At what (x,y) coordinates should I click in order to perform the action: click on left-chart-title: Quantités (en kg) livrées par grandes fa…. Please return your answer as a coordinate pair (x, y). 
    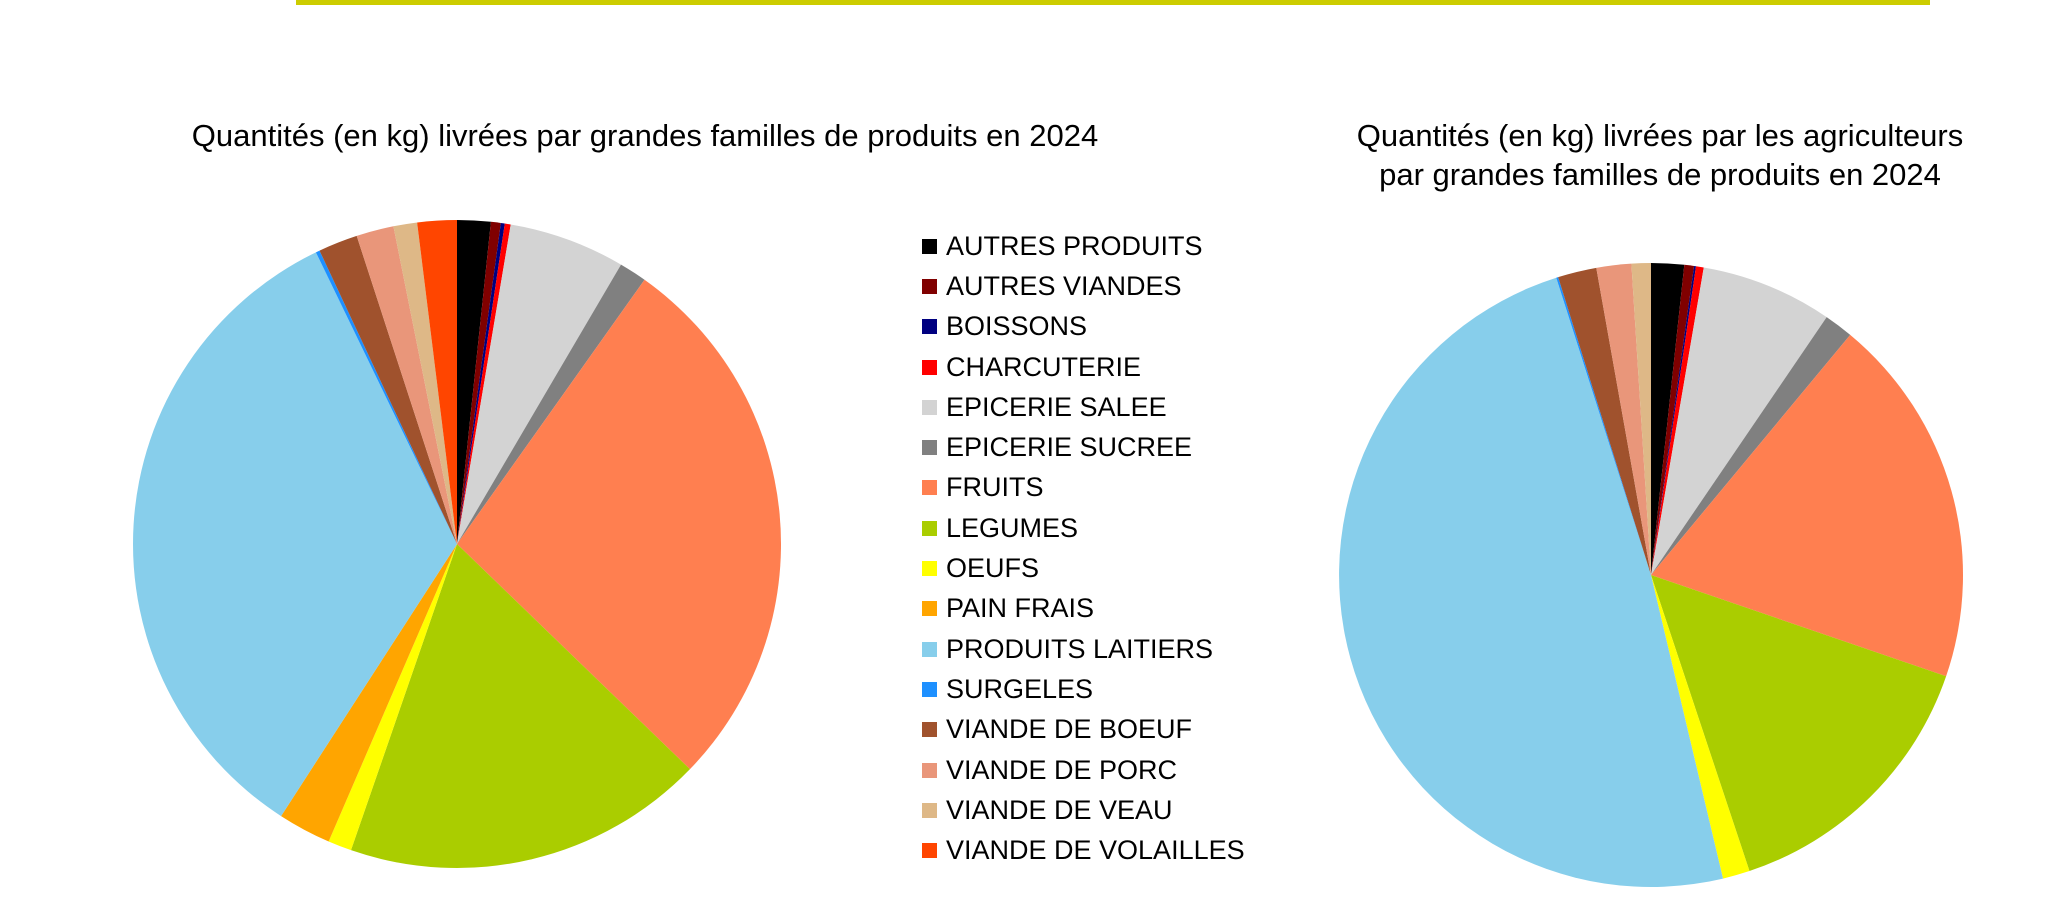
    Looking at the image, I should click on (645, 135).